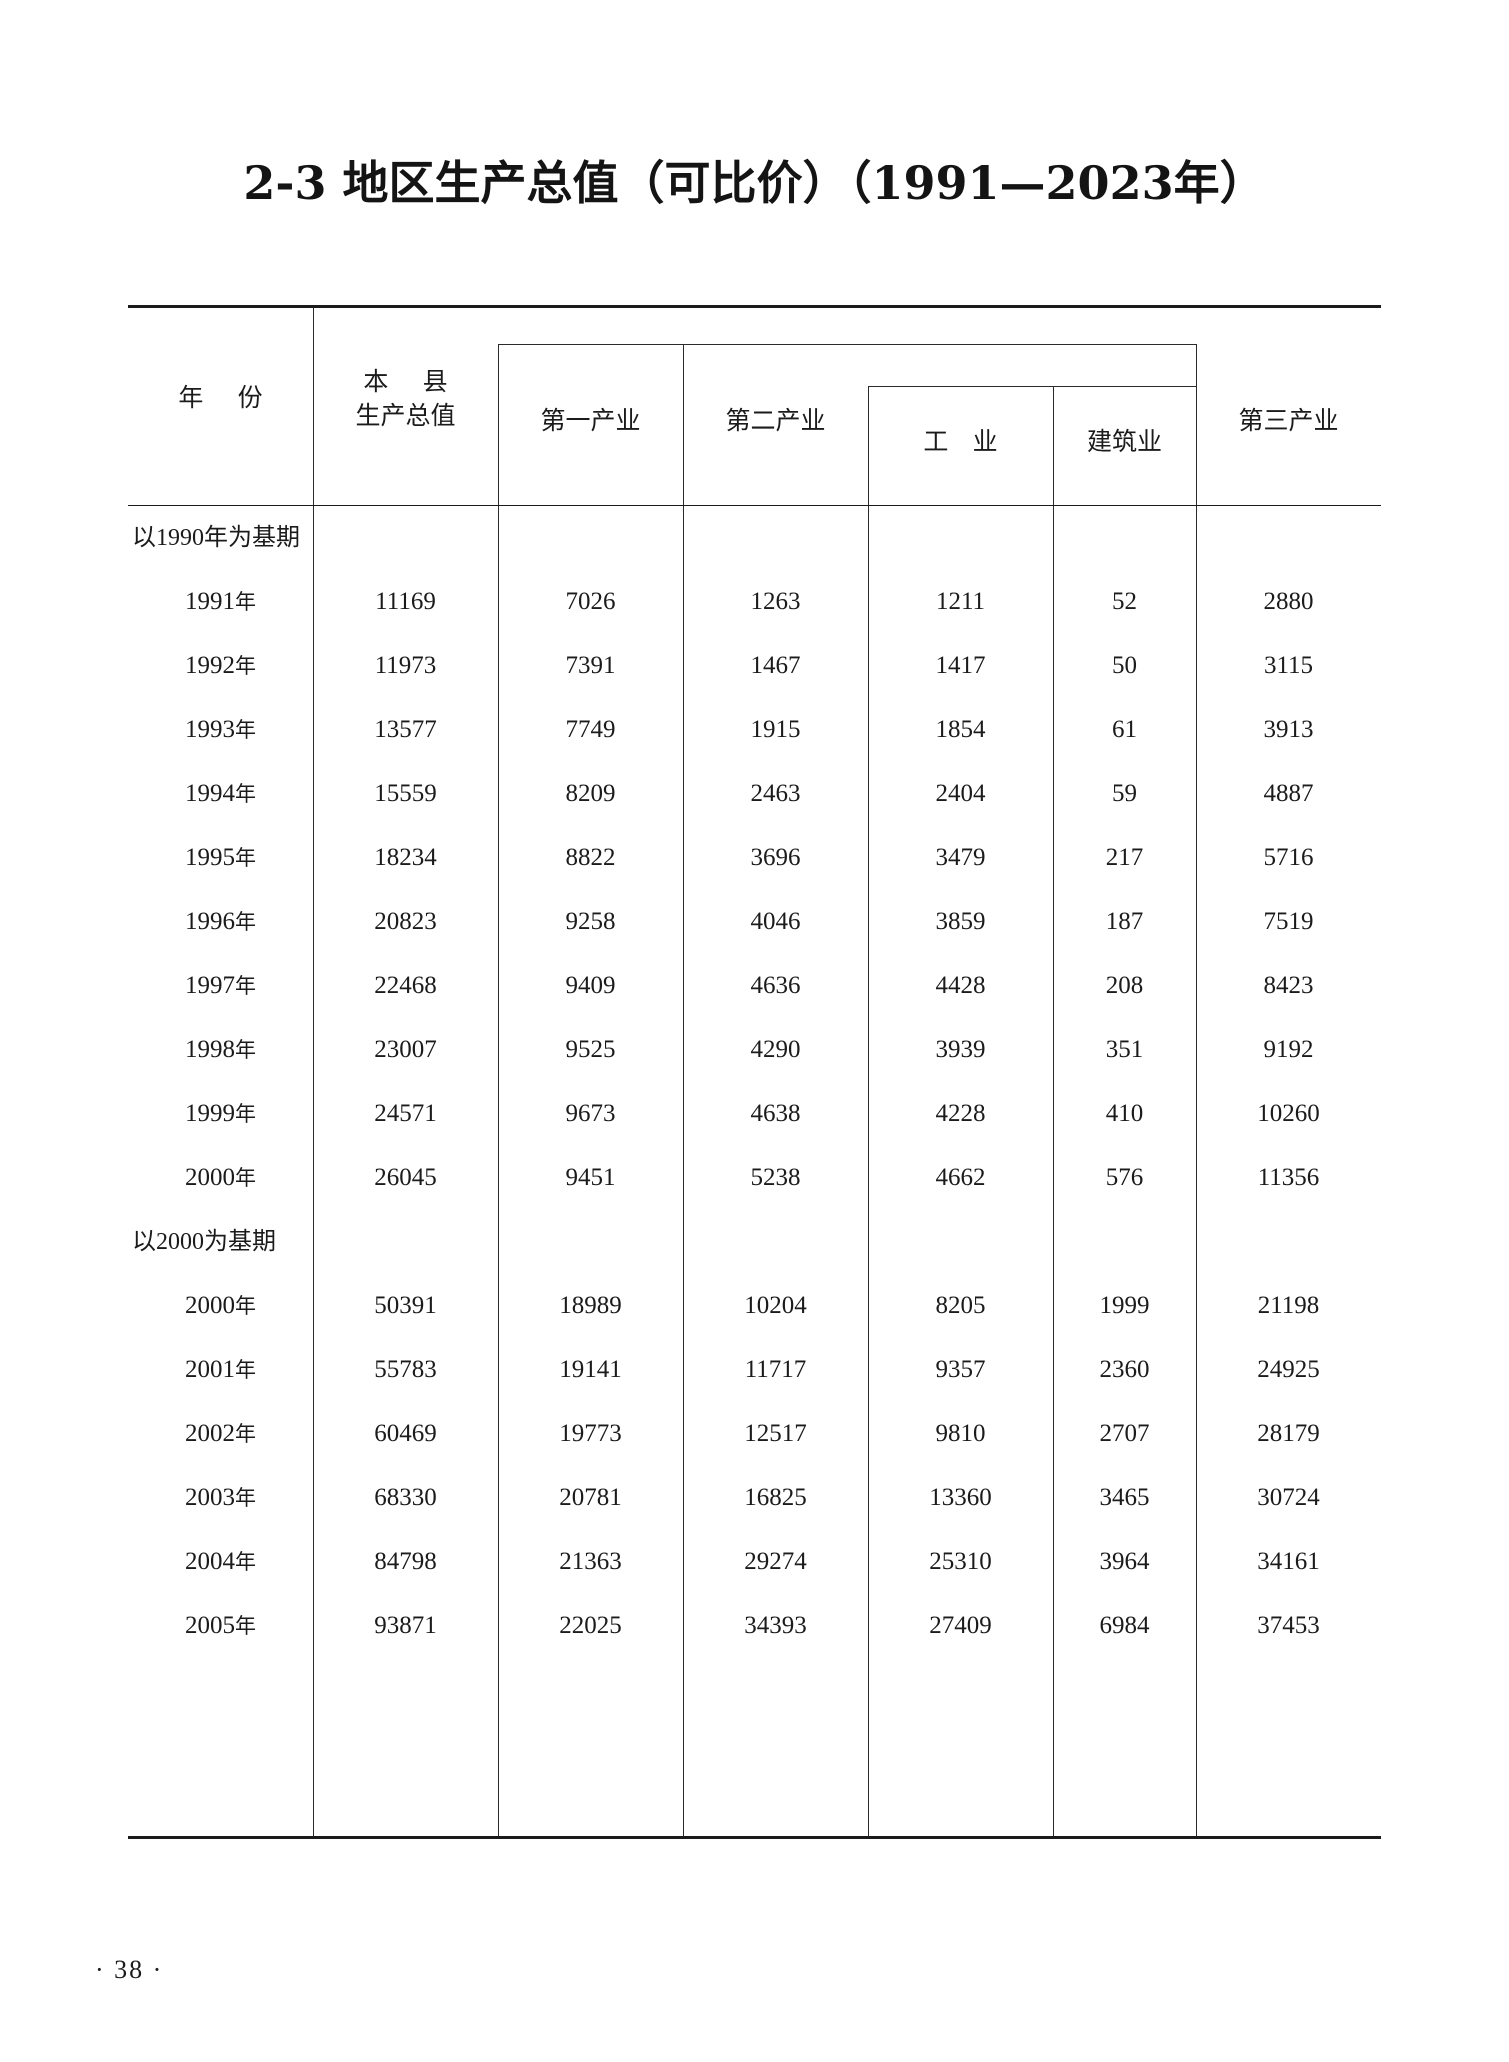  Describe the element at coordinates (220, 1369) in the screenshot. I see `cell-year: 2001年` at that location.